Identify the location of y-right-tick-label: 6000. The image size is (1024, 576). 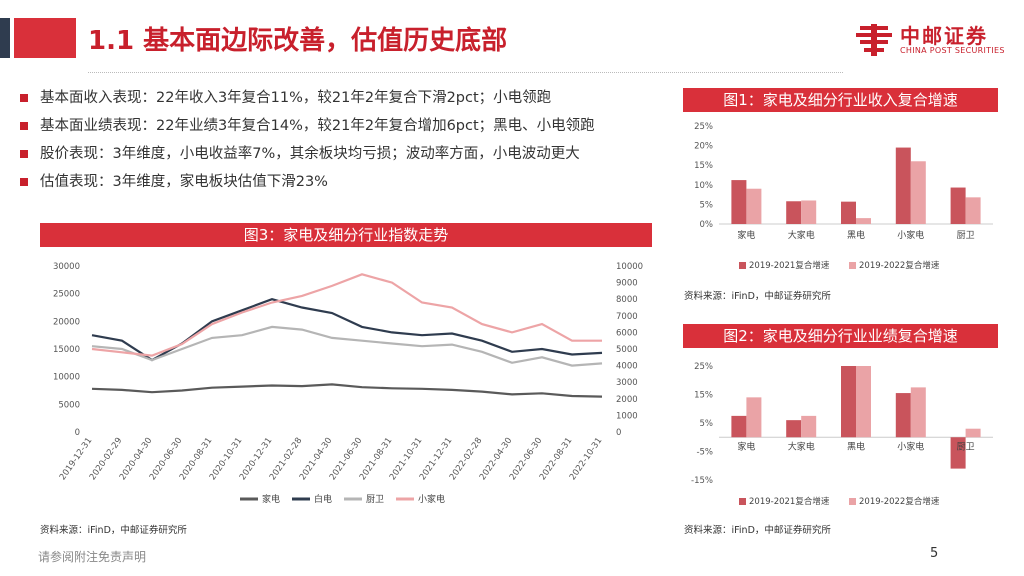
(627, 333).